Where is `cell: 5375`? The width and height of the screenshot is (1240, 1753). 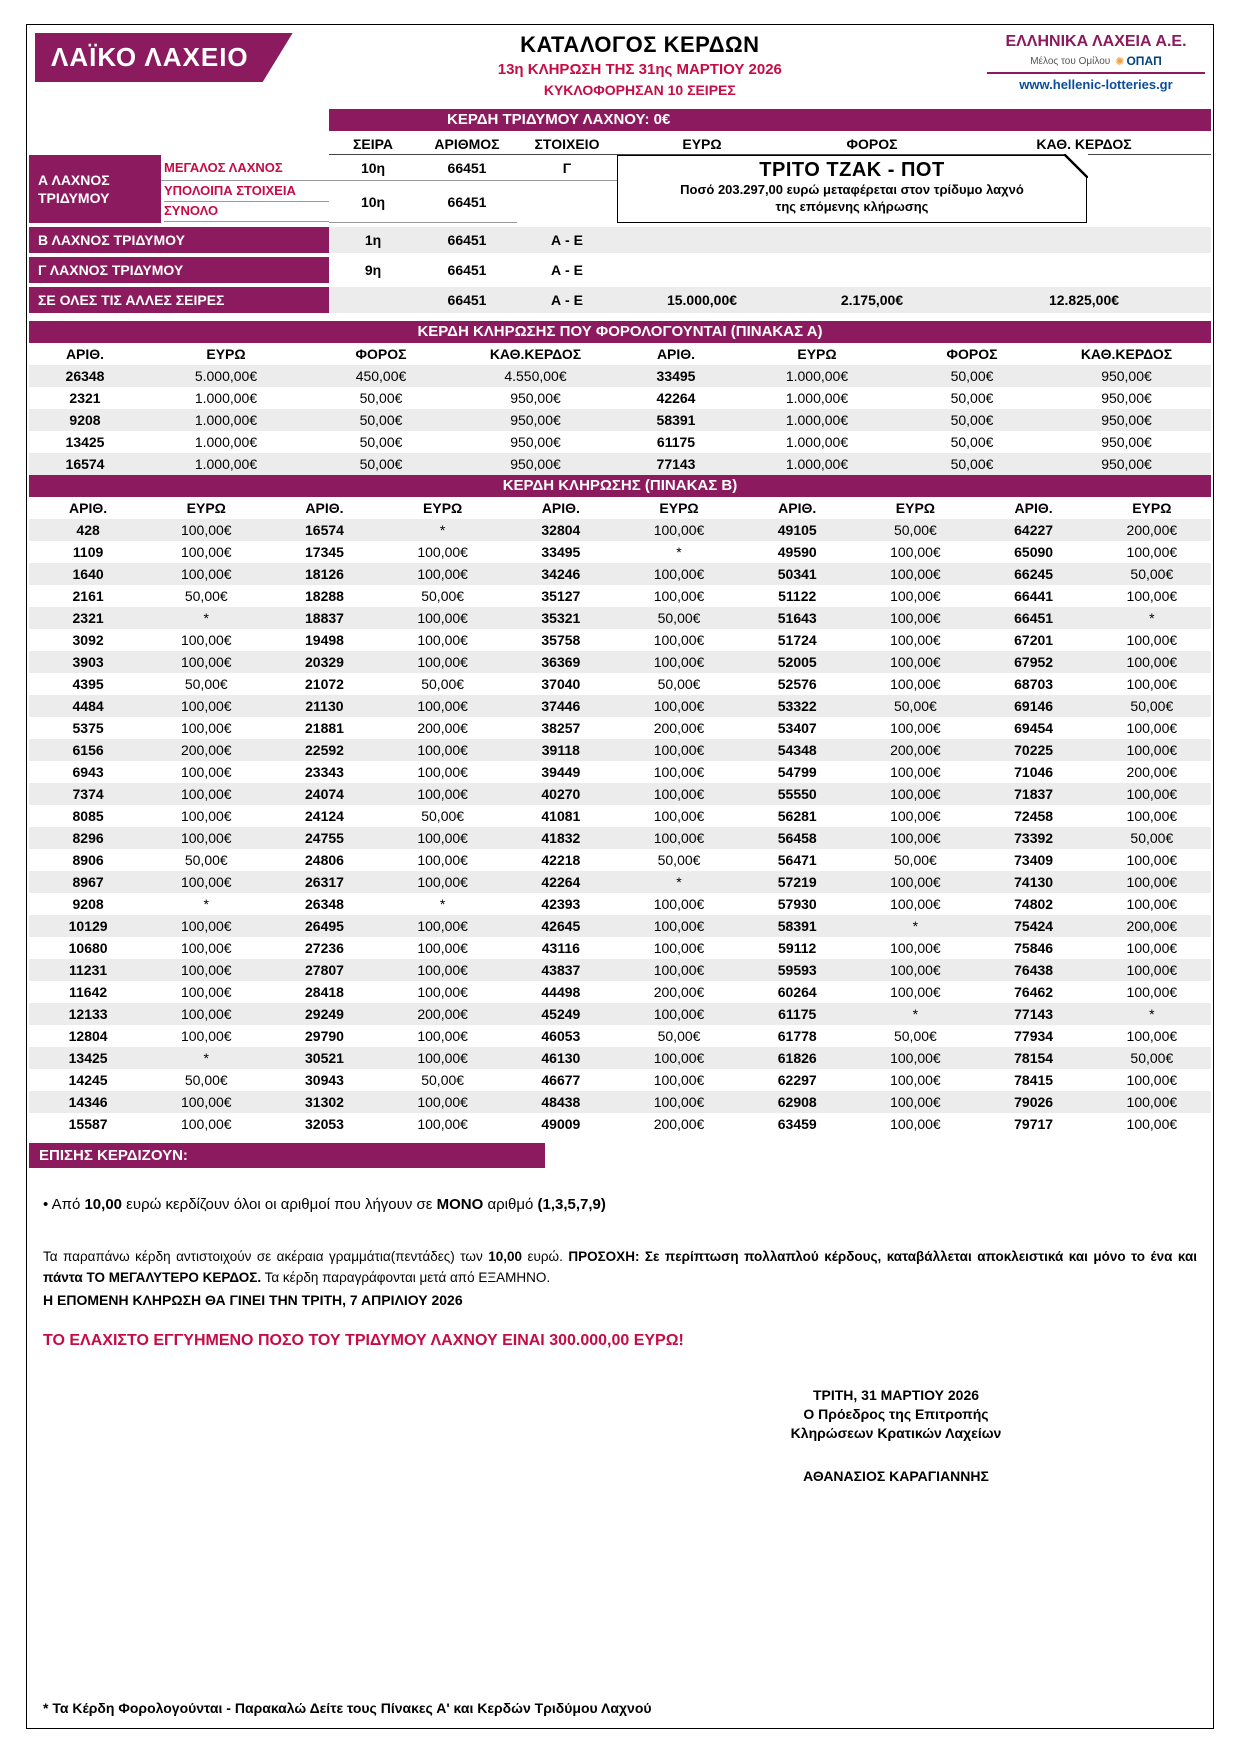 cell: 5375 is located at coordinates (88, 727).